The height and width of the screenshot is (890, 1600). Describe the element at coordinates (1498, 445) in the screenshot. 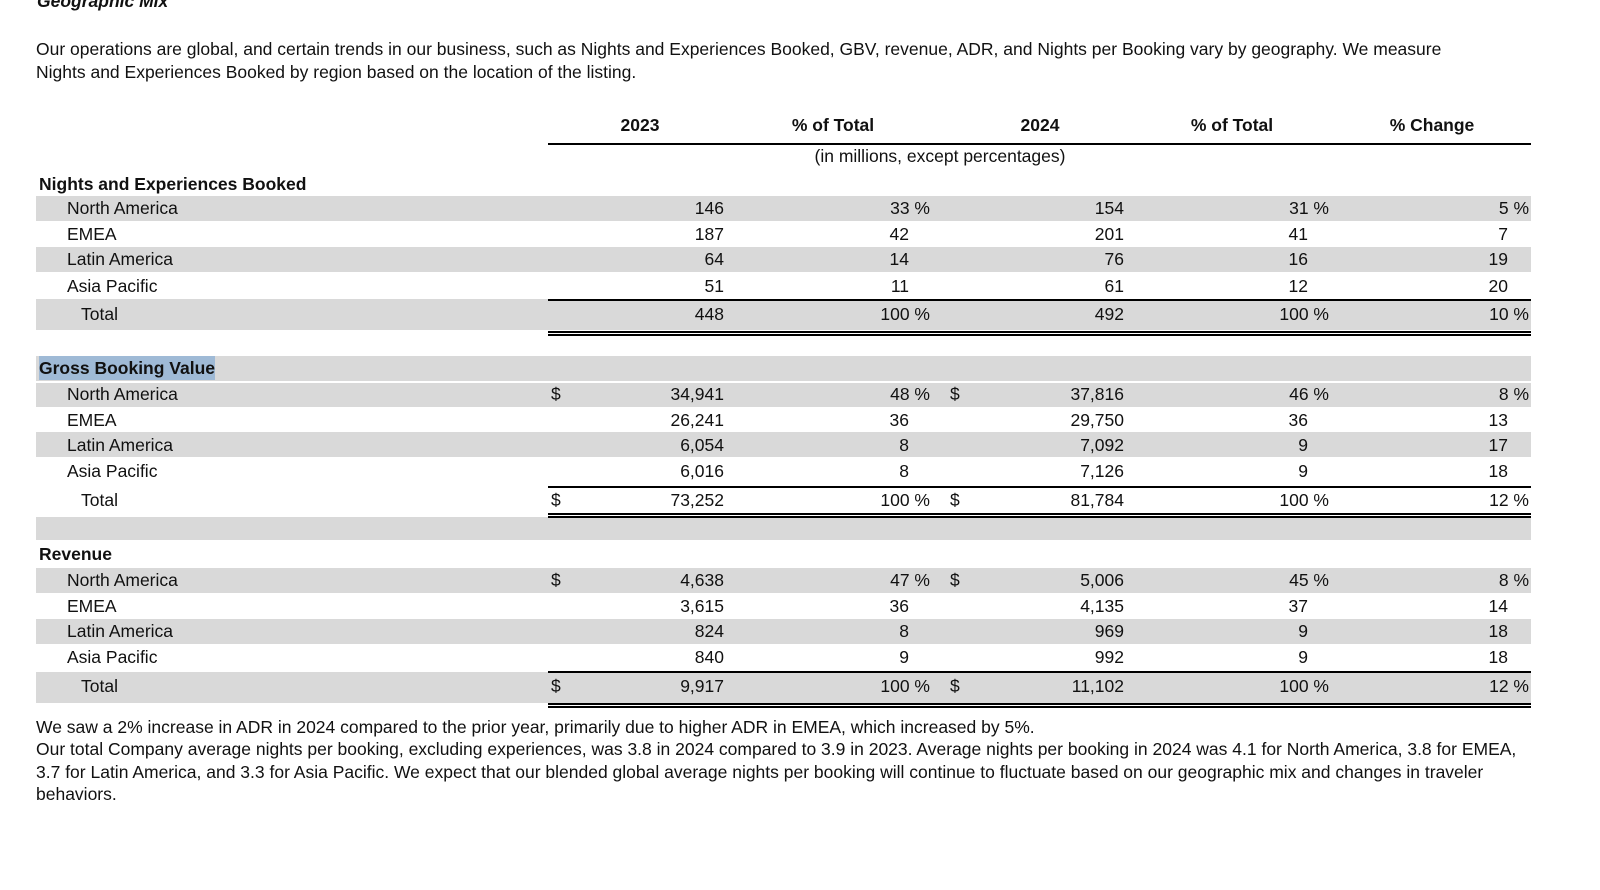

I see `cell-value: 17` at that location.